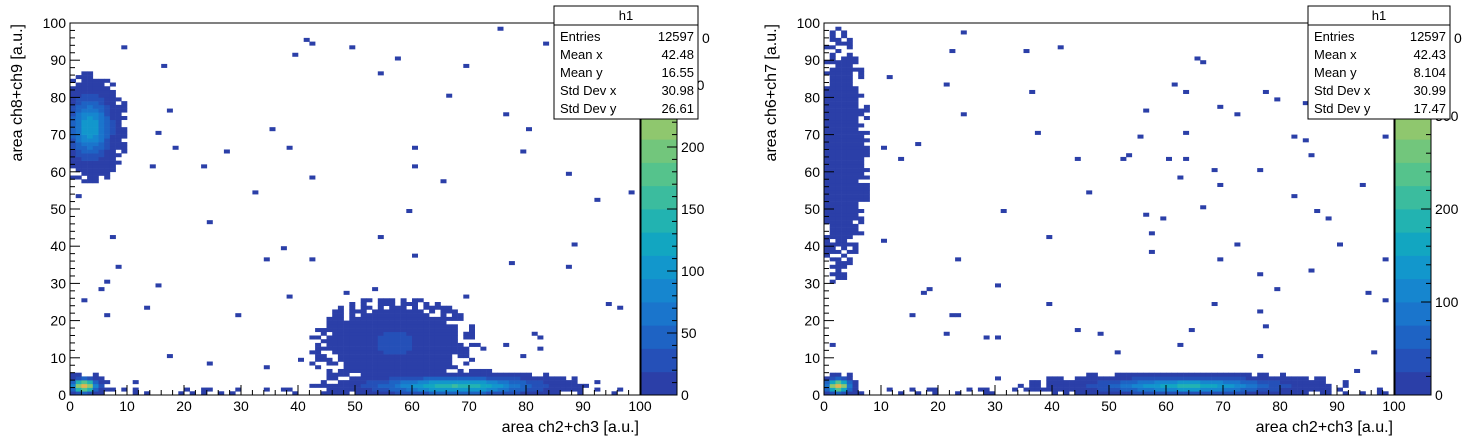  Describe the element at coordinates (659, 197) in the screenshot. I see `colorbar-segment` at that location.